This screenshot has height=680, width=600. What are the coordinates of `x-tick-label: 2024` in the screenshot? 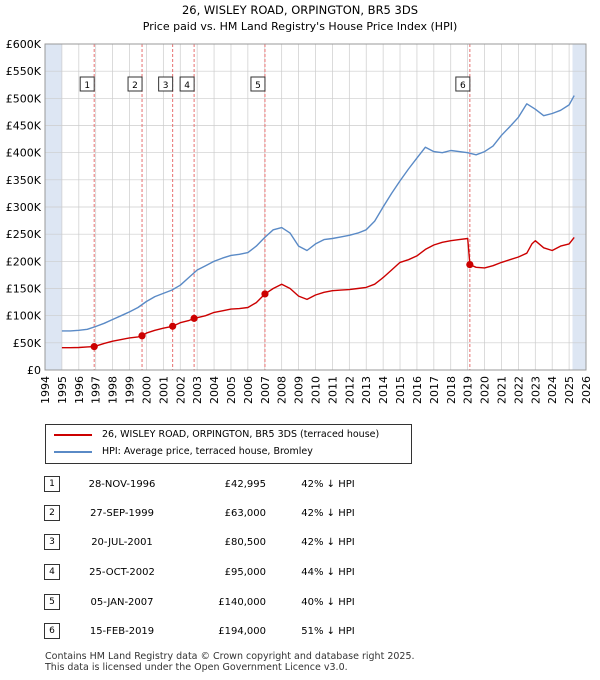 It's located at (552, 390).